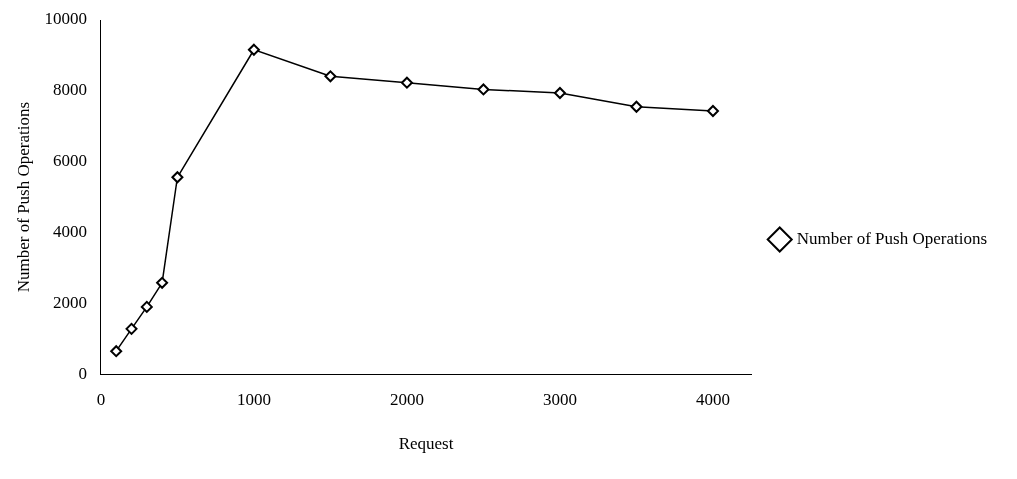 This screenshot has height=479, width=1017. What do you see at coordinates (559, 399) in the screenshot?
I see `x-tick-label: 3000` at bounding box center [559, 399].